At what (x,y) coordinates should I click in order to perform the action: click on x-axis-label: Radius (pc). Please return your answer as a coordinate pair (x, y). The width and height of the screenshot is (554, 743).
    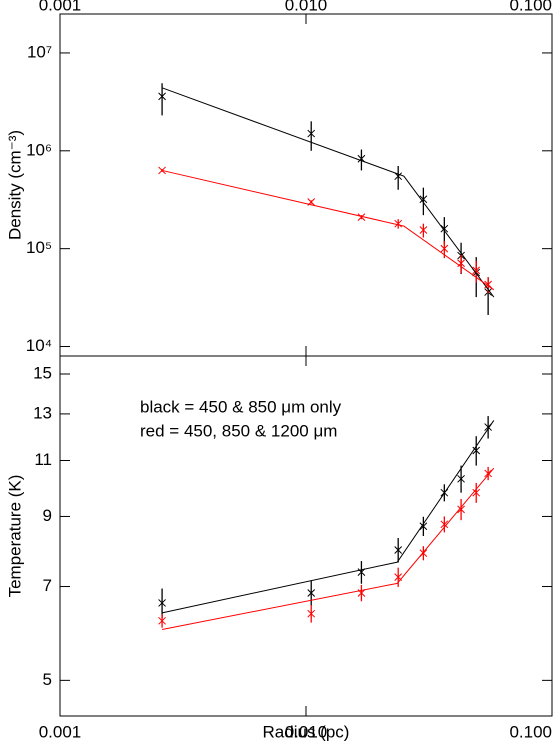
    Looking at the image, I should click on (306, 731).